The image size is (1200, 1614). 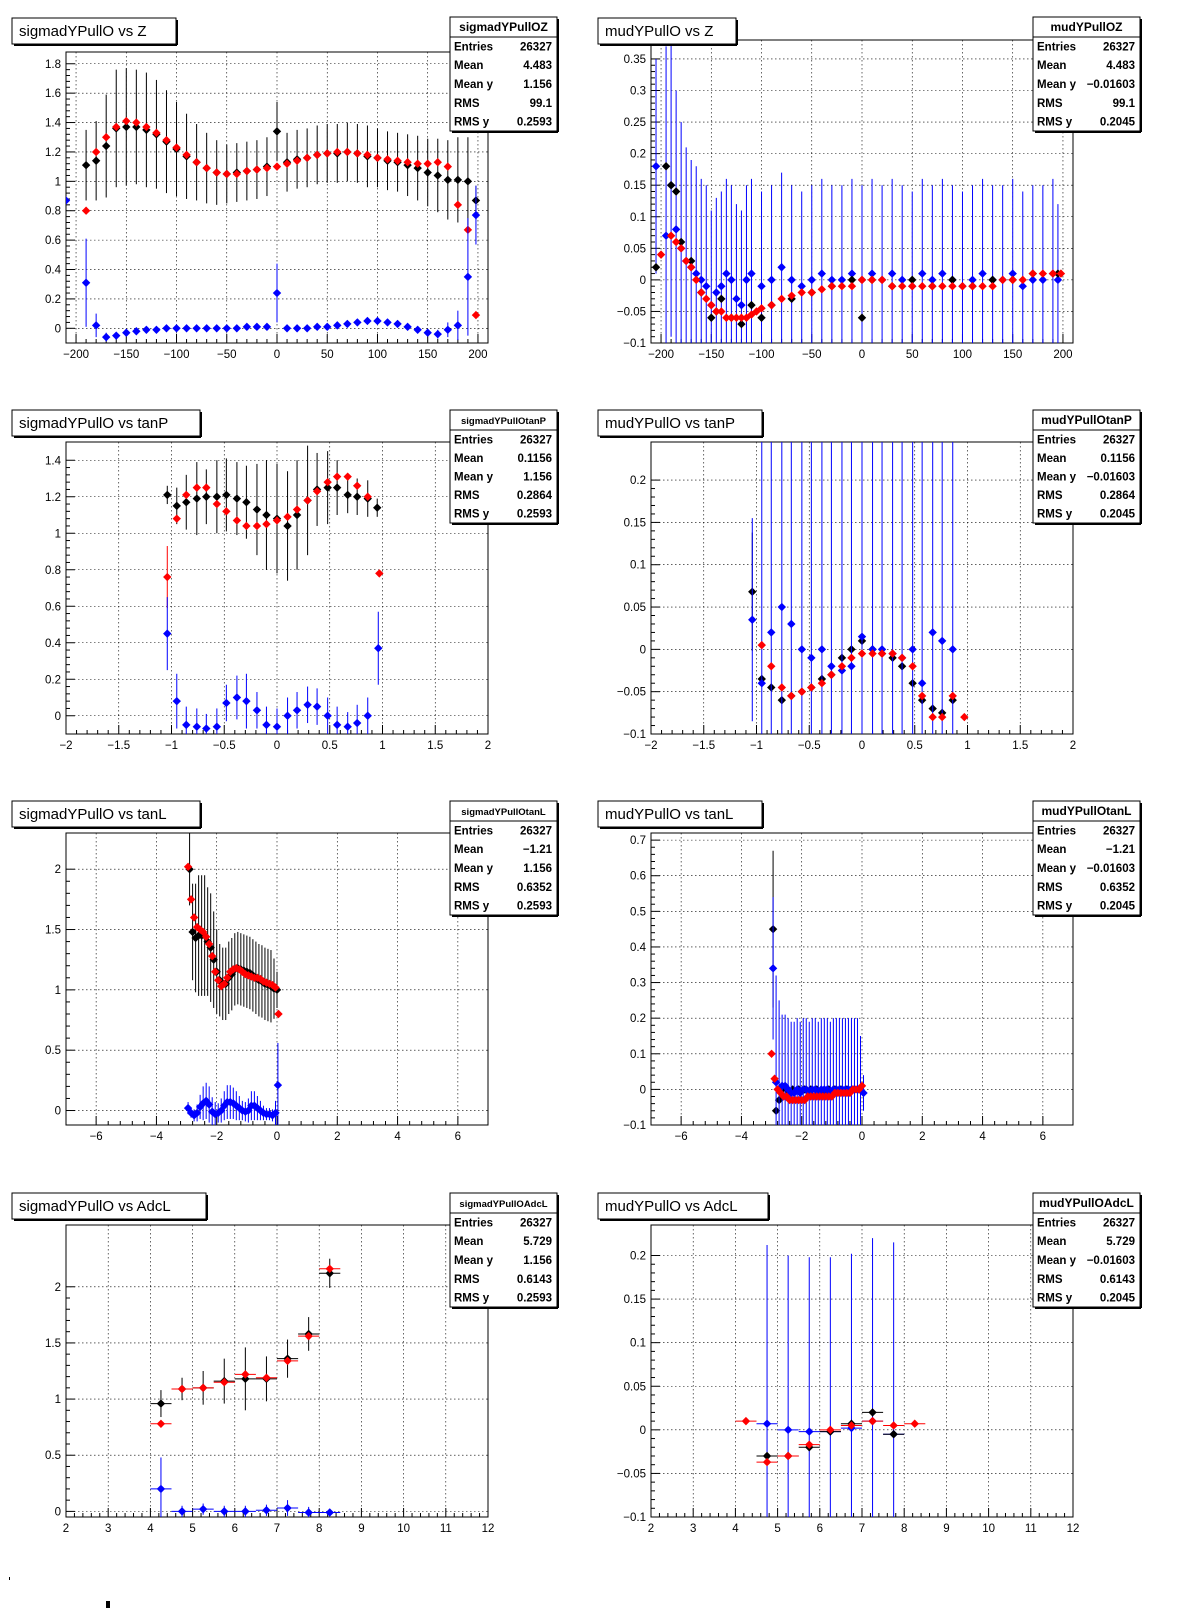 What do you see at coordinates (53, 212) in the screenshot?
I see `y-tick-label: 0.8` at bounding box center [53, 212].